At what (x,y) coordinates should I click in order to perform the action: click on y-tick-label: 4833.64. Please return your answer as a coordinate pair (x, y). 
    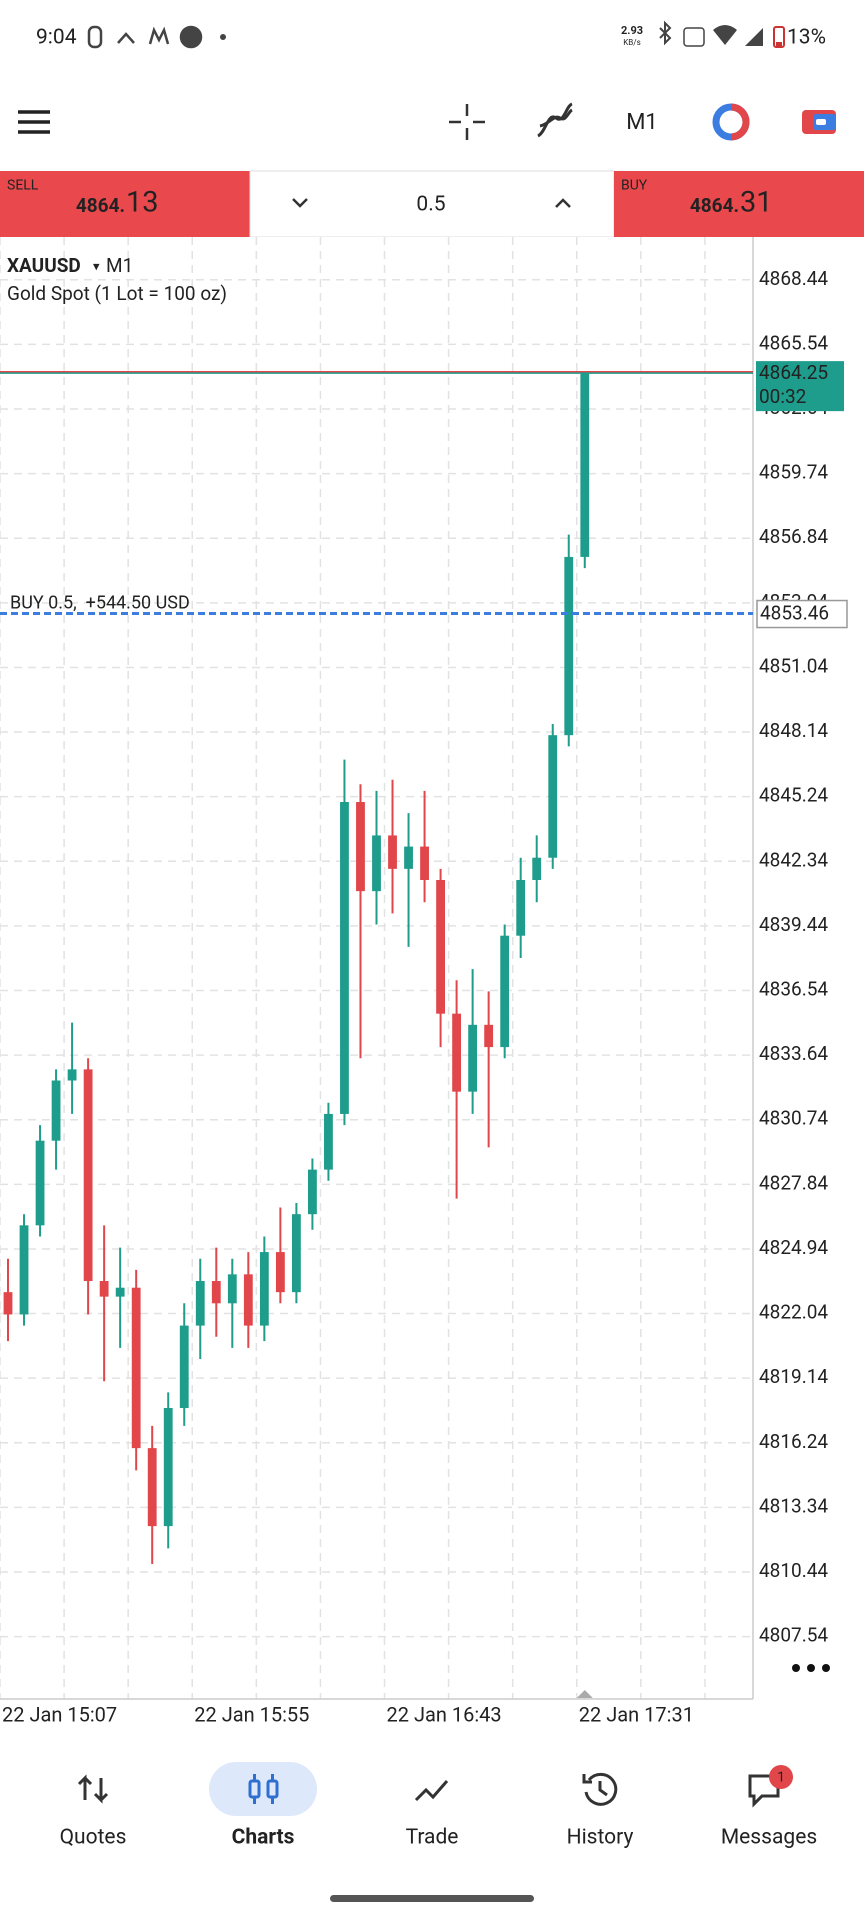
    Looking at the image, I should click on (793, 1053).